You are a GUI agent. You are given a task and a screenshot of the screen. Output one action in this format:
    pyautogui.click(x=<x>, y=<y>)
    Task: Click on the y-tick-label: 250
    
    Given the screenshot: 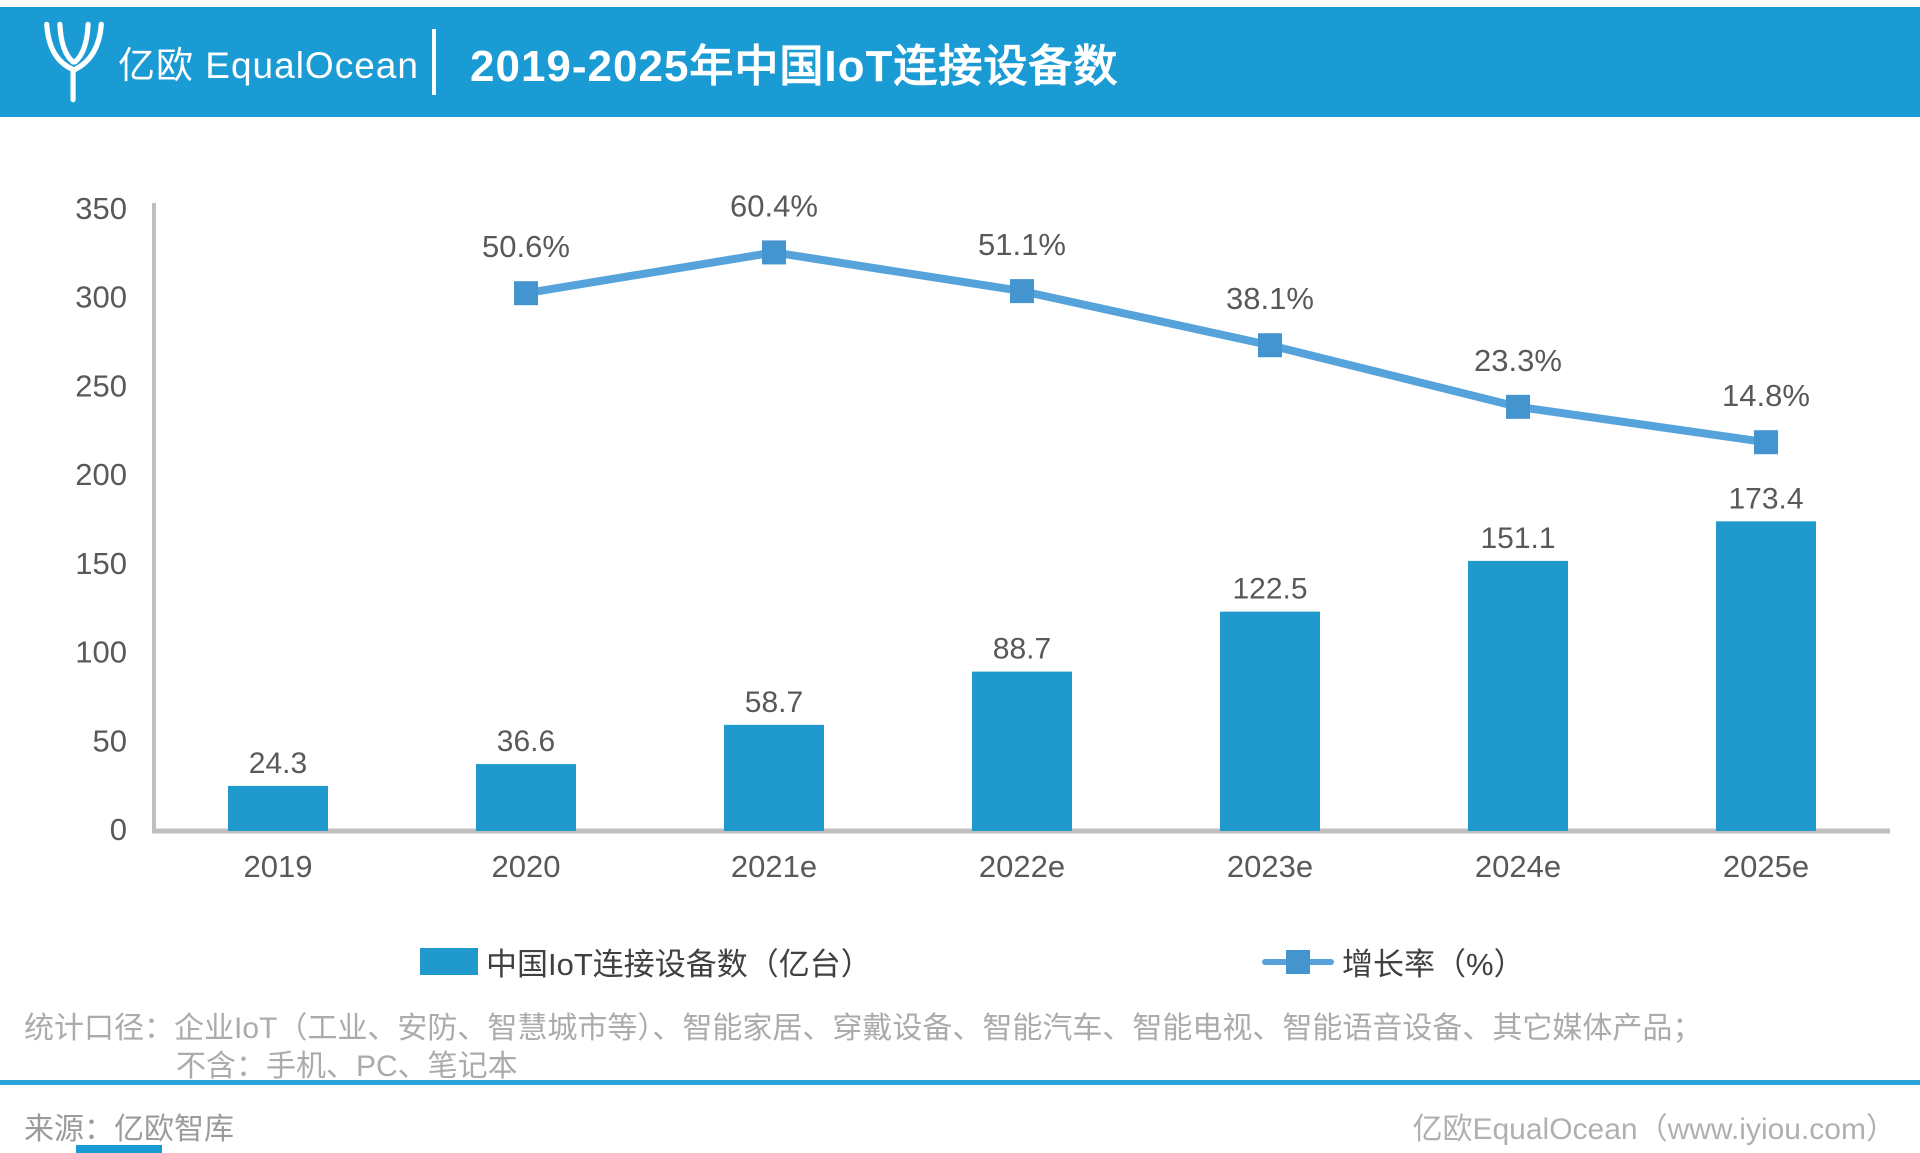 What is the action you would take?
    pyautogui.click(x=101, y=385)
    